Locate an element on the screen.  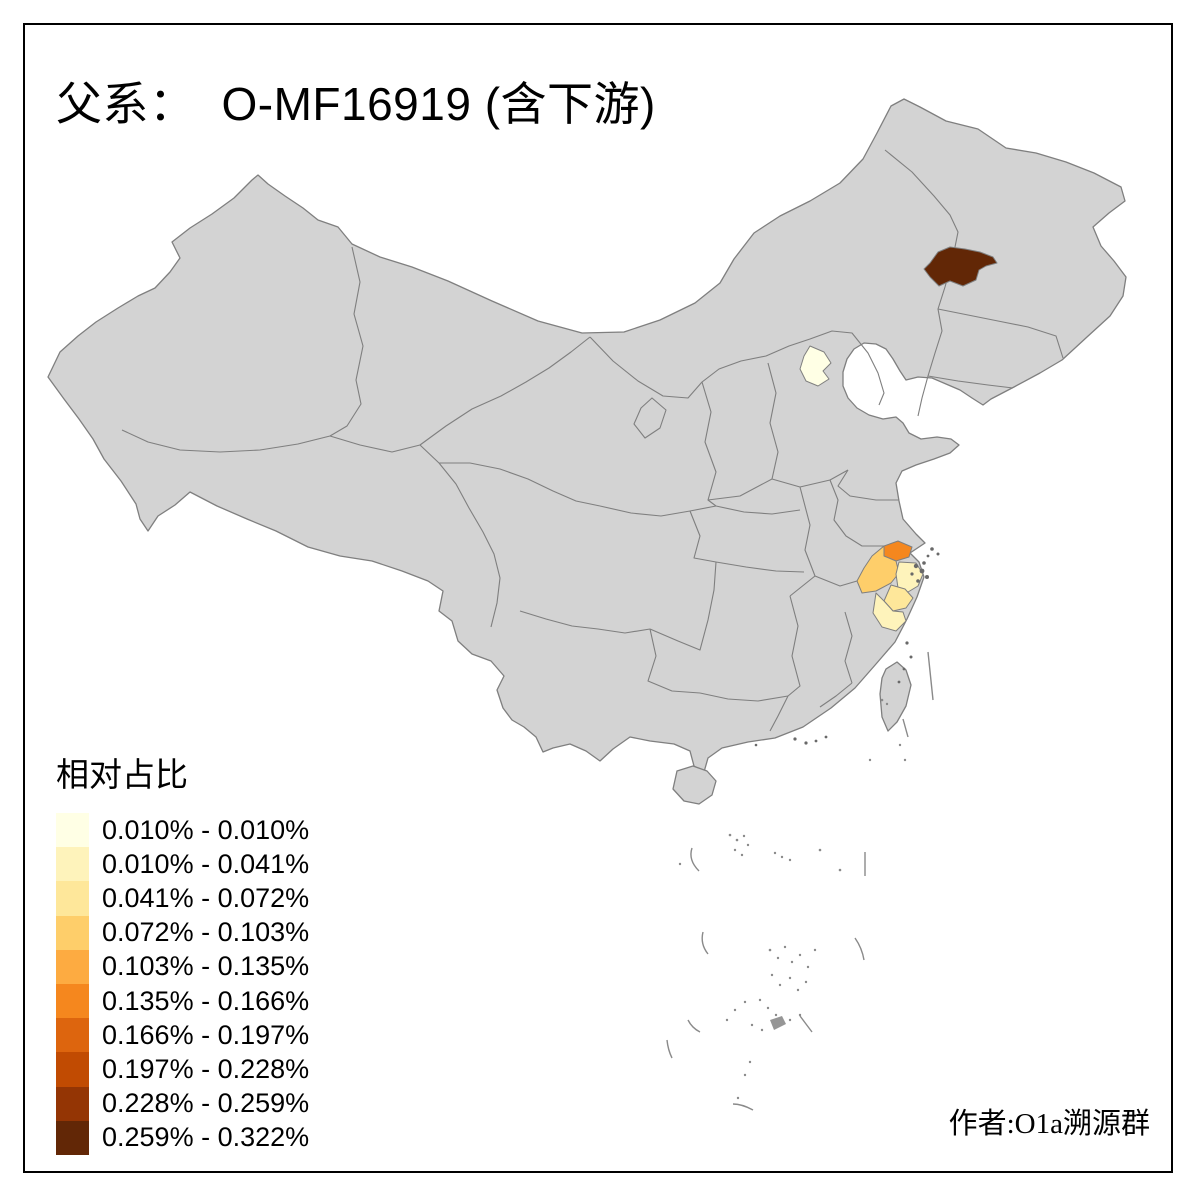
legend-label: 0.072% - 0.103% is located at coordinates (206, 932).